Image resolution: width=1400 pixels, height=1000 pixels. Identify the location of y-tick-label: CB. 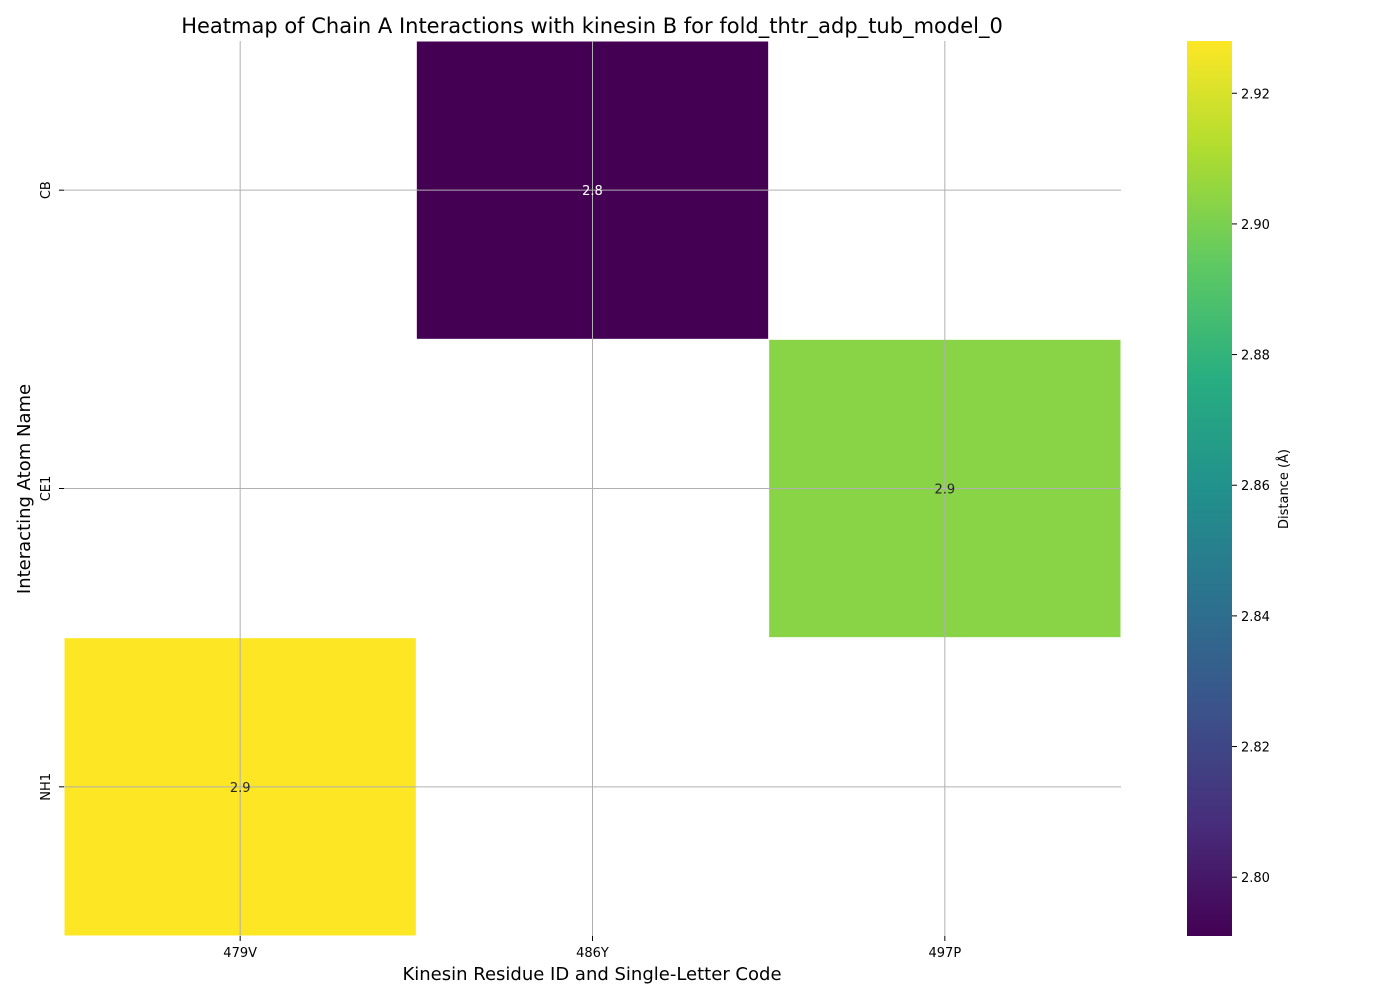
(46, 190).